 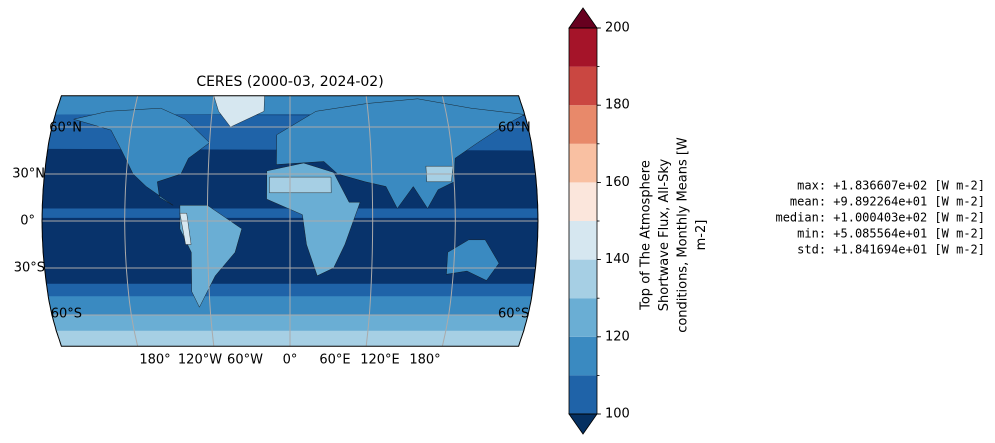 I want to click on colorbar-tick-label: 140, so click(x=617, y=259).